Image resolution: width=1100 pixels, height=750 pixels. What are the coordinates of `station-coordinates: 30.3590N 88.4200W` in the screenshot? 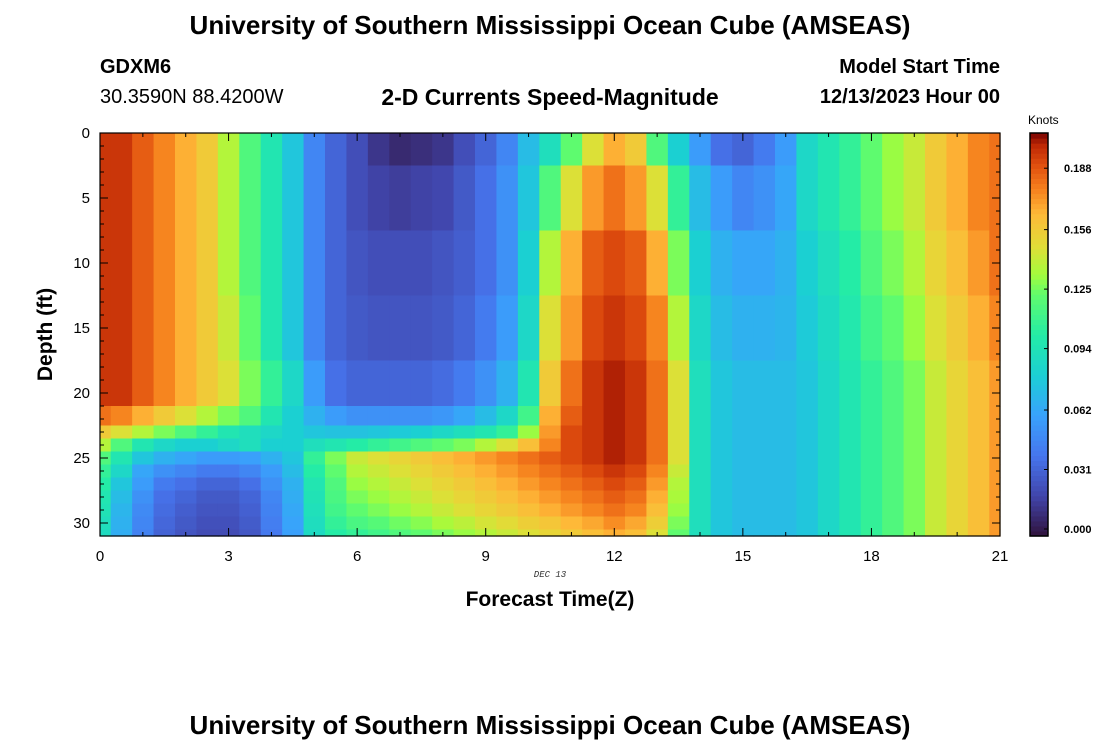 It's located at (192, 97).